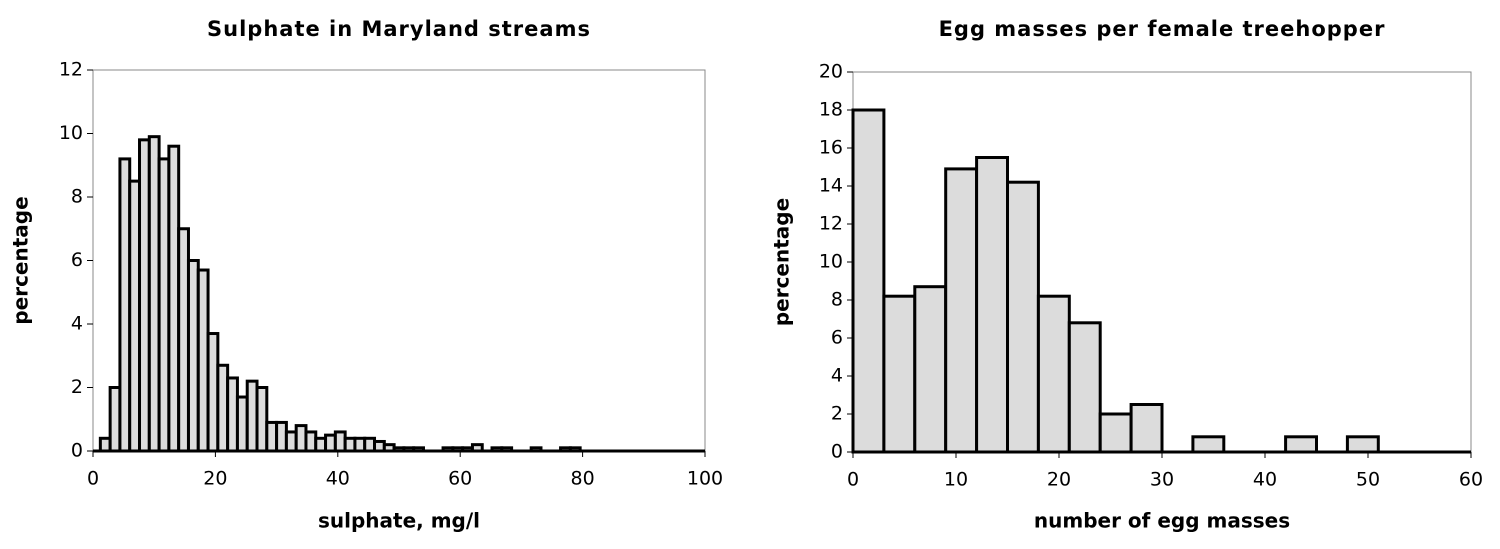 This screenshot has height=549, width=1500. What do you see at coordinates (583, 479) in the screenshot?
I see `x-tick-label: 80` at bounding box center [583, 479].